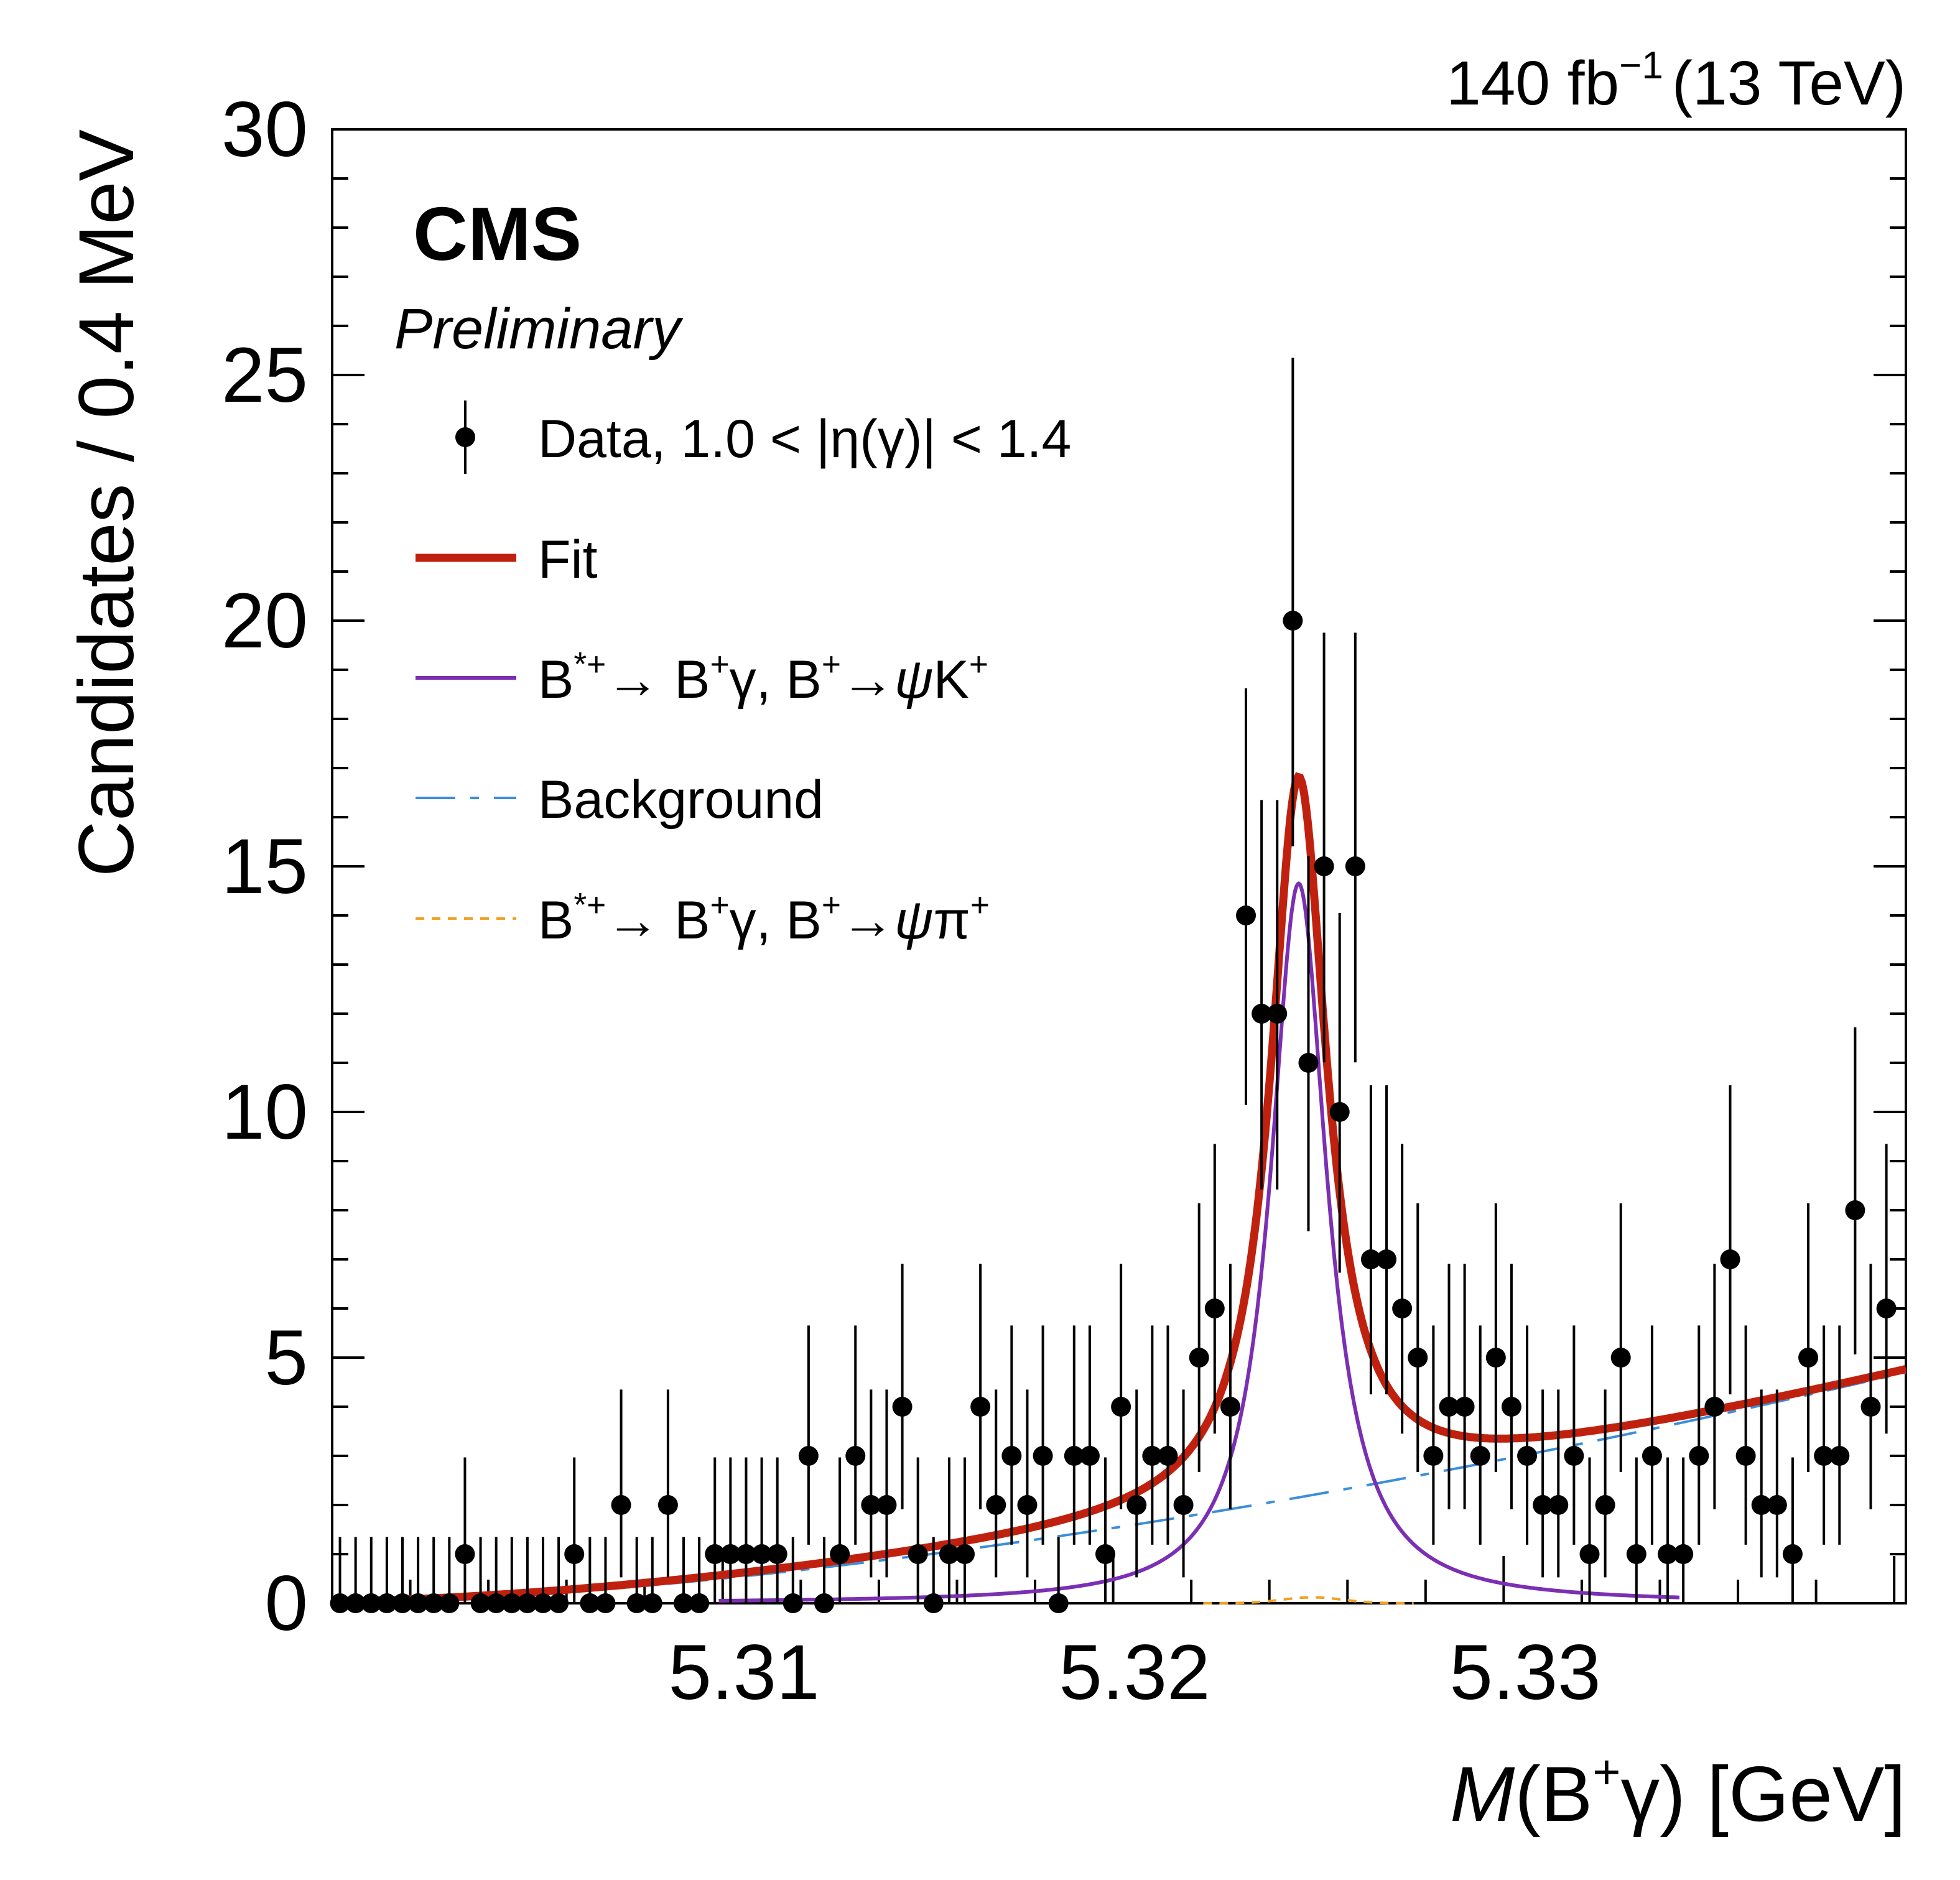 The width and height of the screenshot is (1960, 1880). Describe the element at coordinates (539, 329) in the screenshot. I see `status-label: Preliminary` at that location.